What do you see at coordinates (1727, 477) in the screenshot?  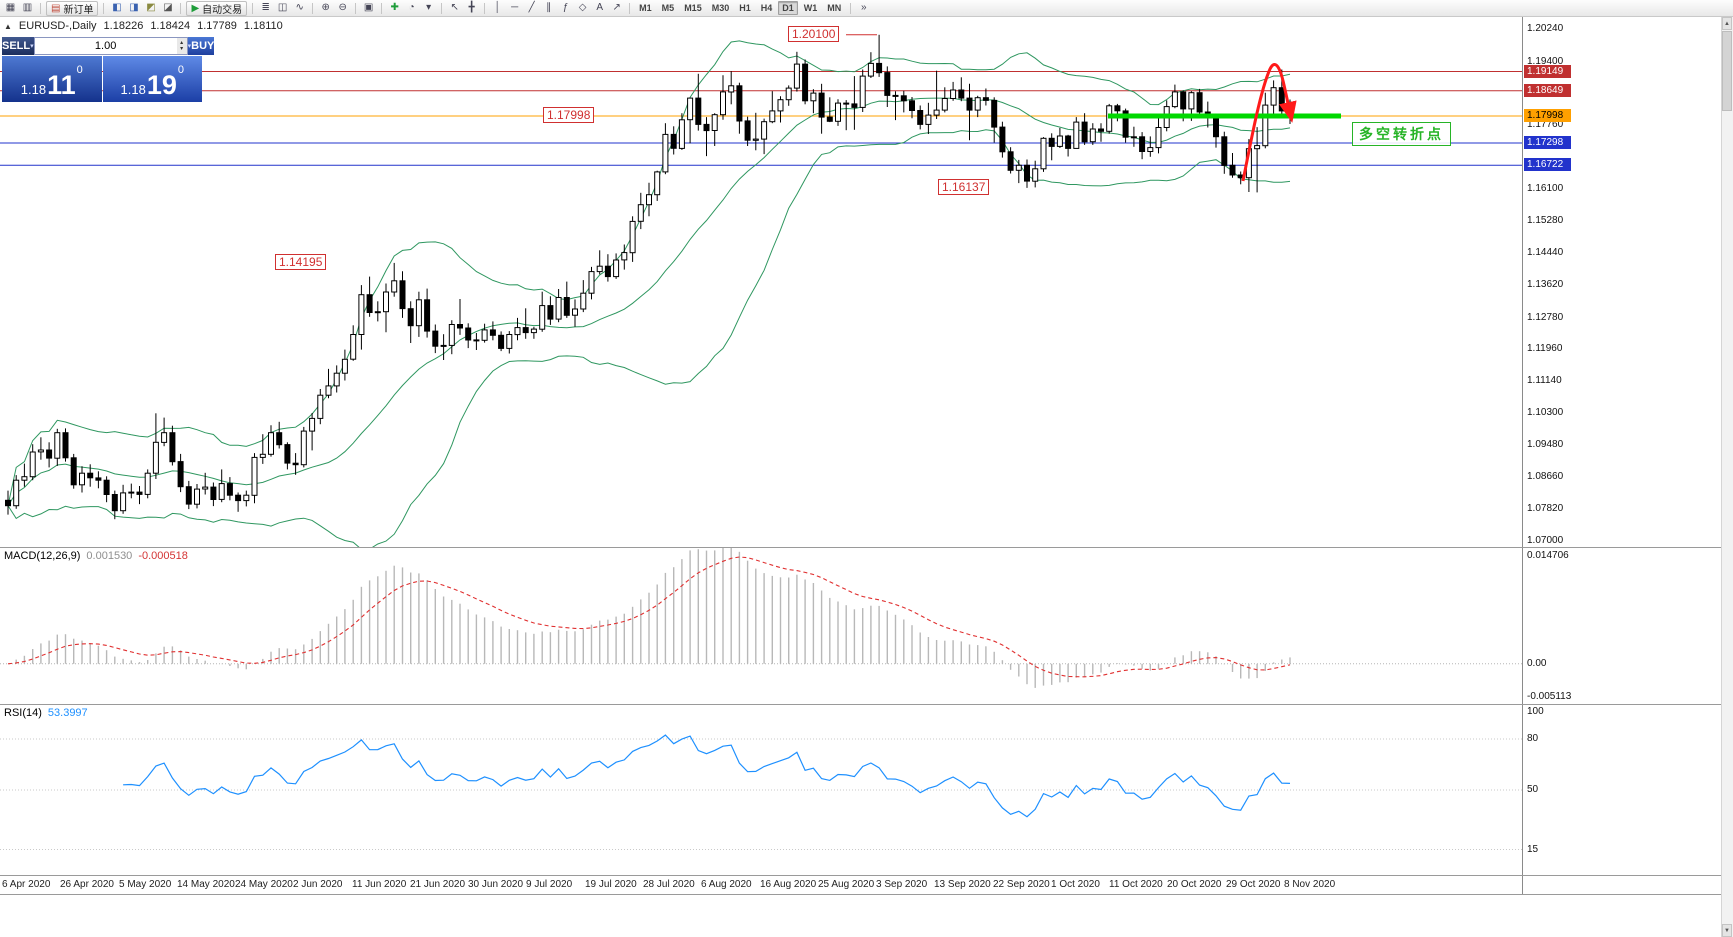 I see `vertical-scrollbar: ▲ ▼` at bounding box center [1727, 477].